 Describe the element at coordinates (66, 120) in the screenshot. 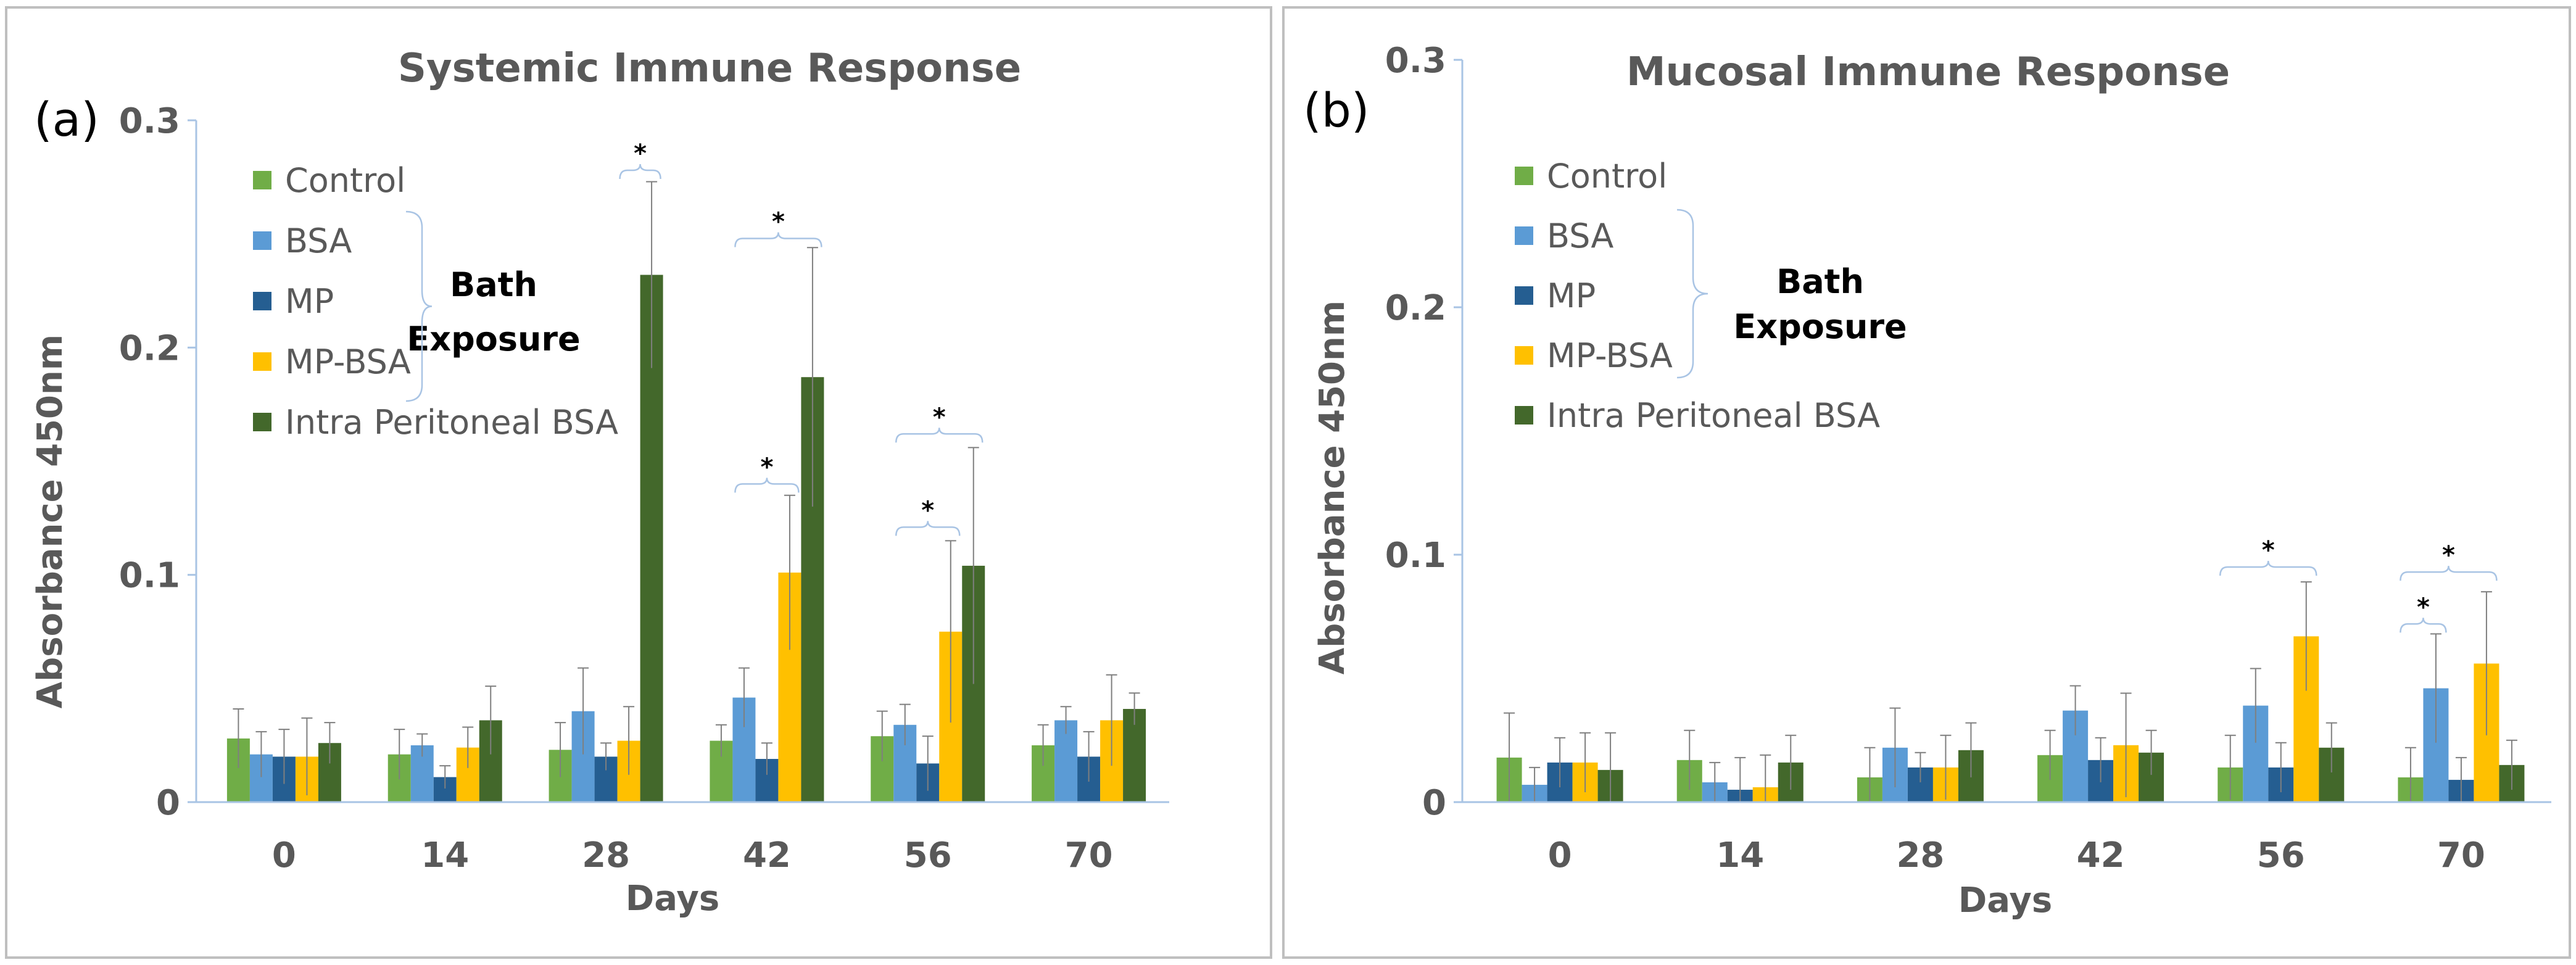

I see `panel-label: (a)` at that location.